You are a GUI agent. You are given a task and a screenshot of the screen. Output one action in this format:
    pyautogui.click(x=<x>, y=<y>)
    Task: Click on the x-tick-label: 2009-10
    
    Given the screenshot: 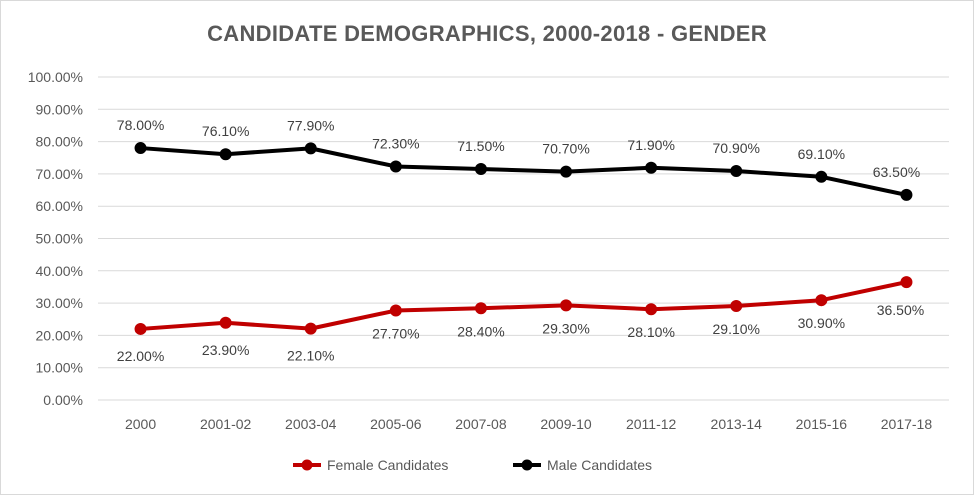 What is the action you would take?
    pyautogui.click(x=566, y=424)
    